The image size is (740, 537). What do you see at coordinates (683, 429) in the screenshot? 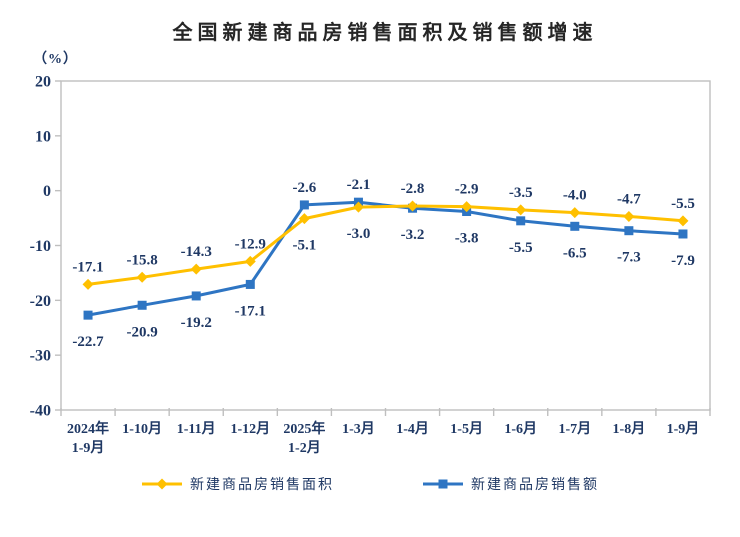
I see `x-axis-category-label: 1-9月` at bounding box center [683, 429].